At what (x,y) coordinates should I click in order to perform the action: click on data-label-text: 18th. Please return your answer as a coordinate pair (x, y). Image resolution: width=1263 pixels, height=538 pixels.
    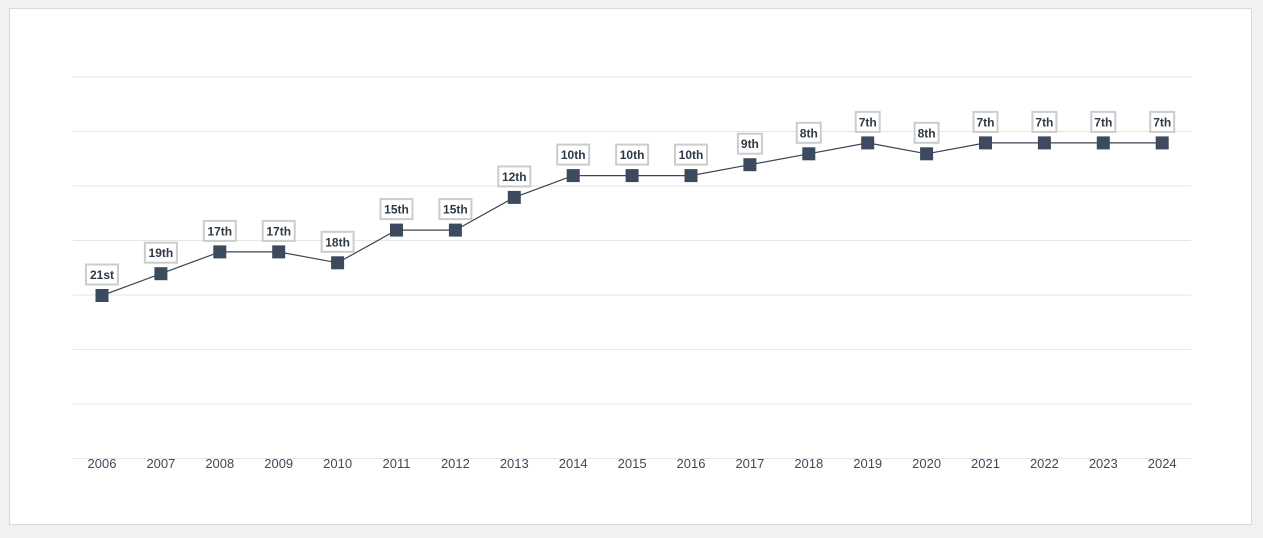
    Looking at the image, I should click on (337, 242).